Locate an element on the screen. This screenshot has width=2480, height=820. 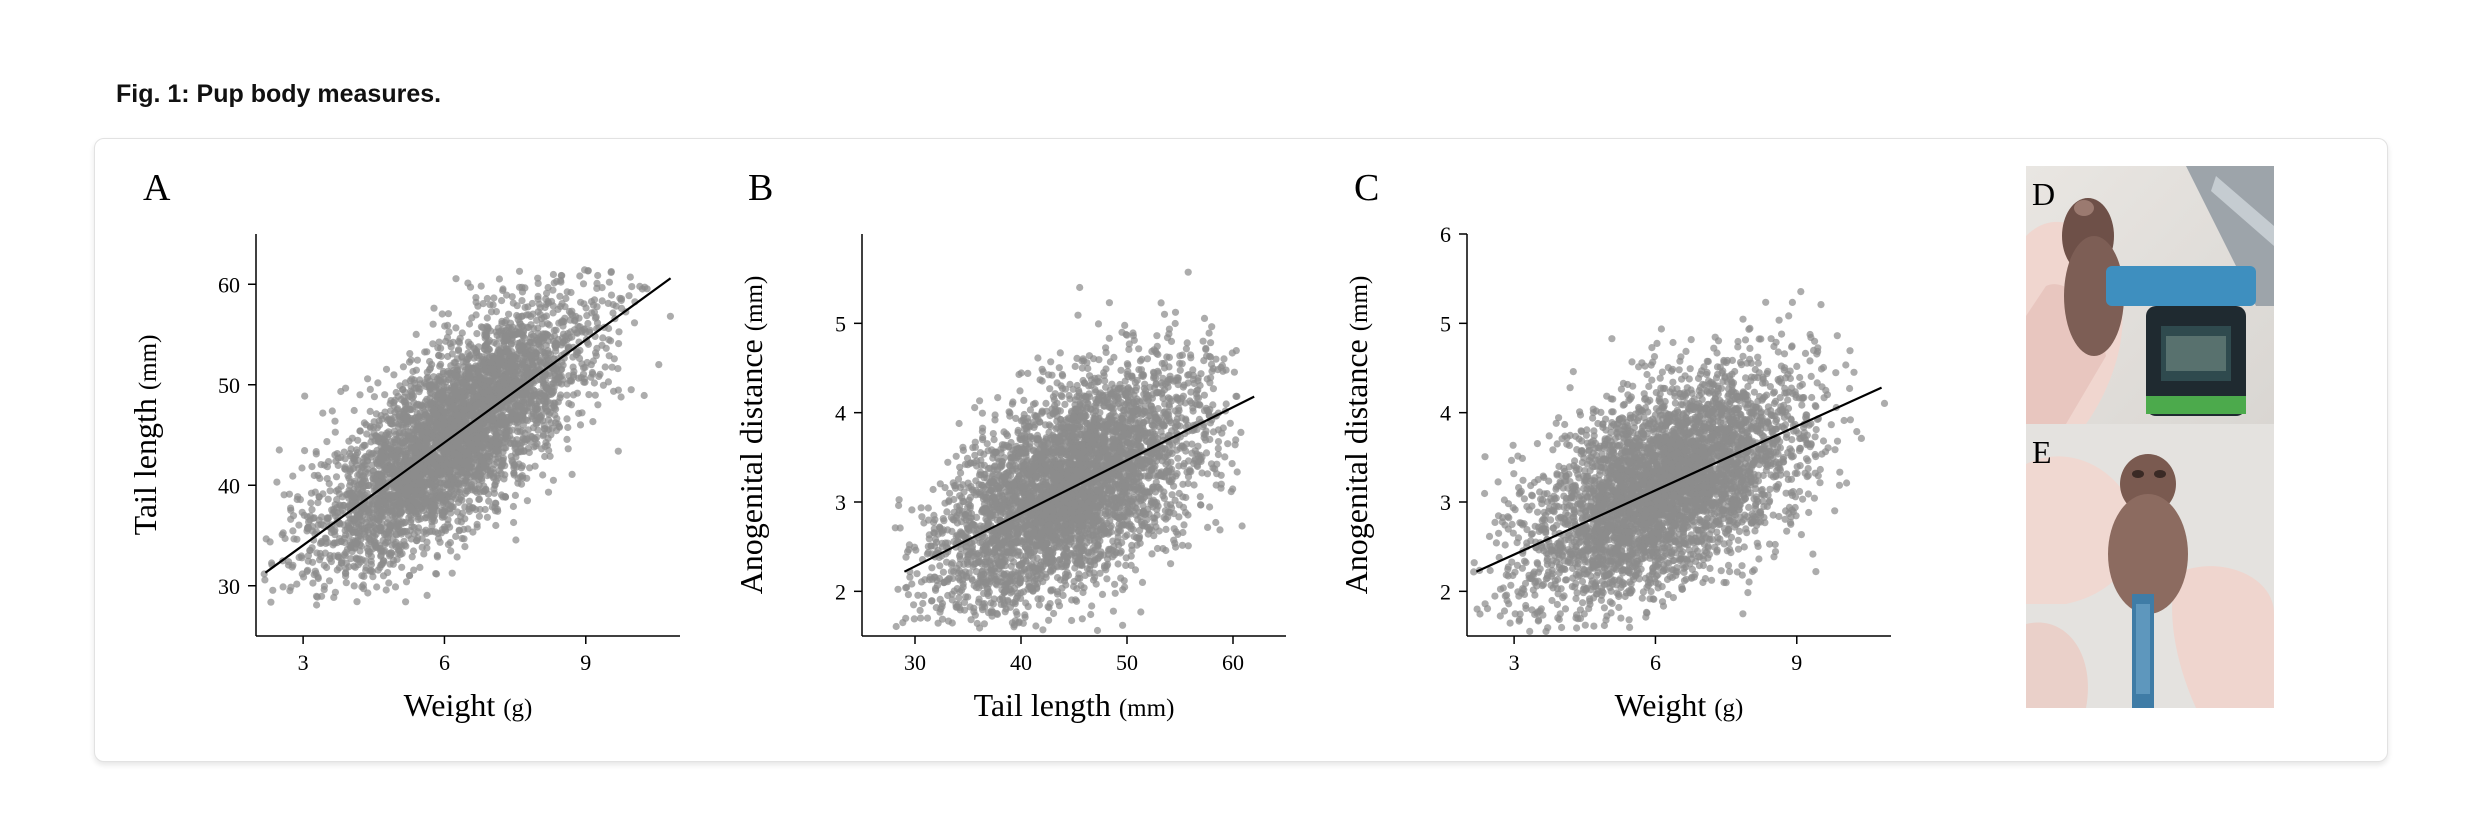
y-tick-label: 60 is located at coordinates (229, 284).